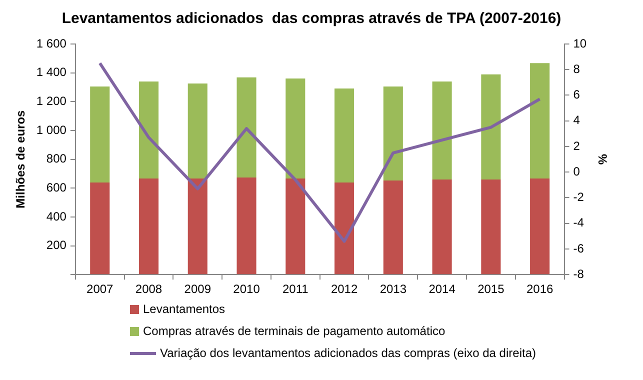 The image size is (643, 380). I want to click on y2-axis-title: %, so click(602, 159).